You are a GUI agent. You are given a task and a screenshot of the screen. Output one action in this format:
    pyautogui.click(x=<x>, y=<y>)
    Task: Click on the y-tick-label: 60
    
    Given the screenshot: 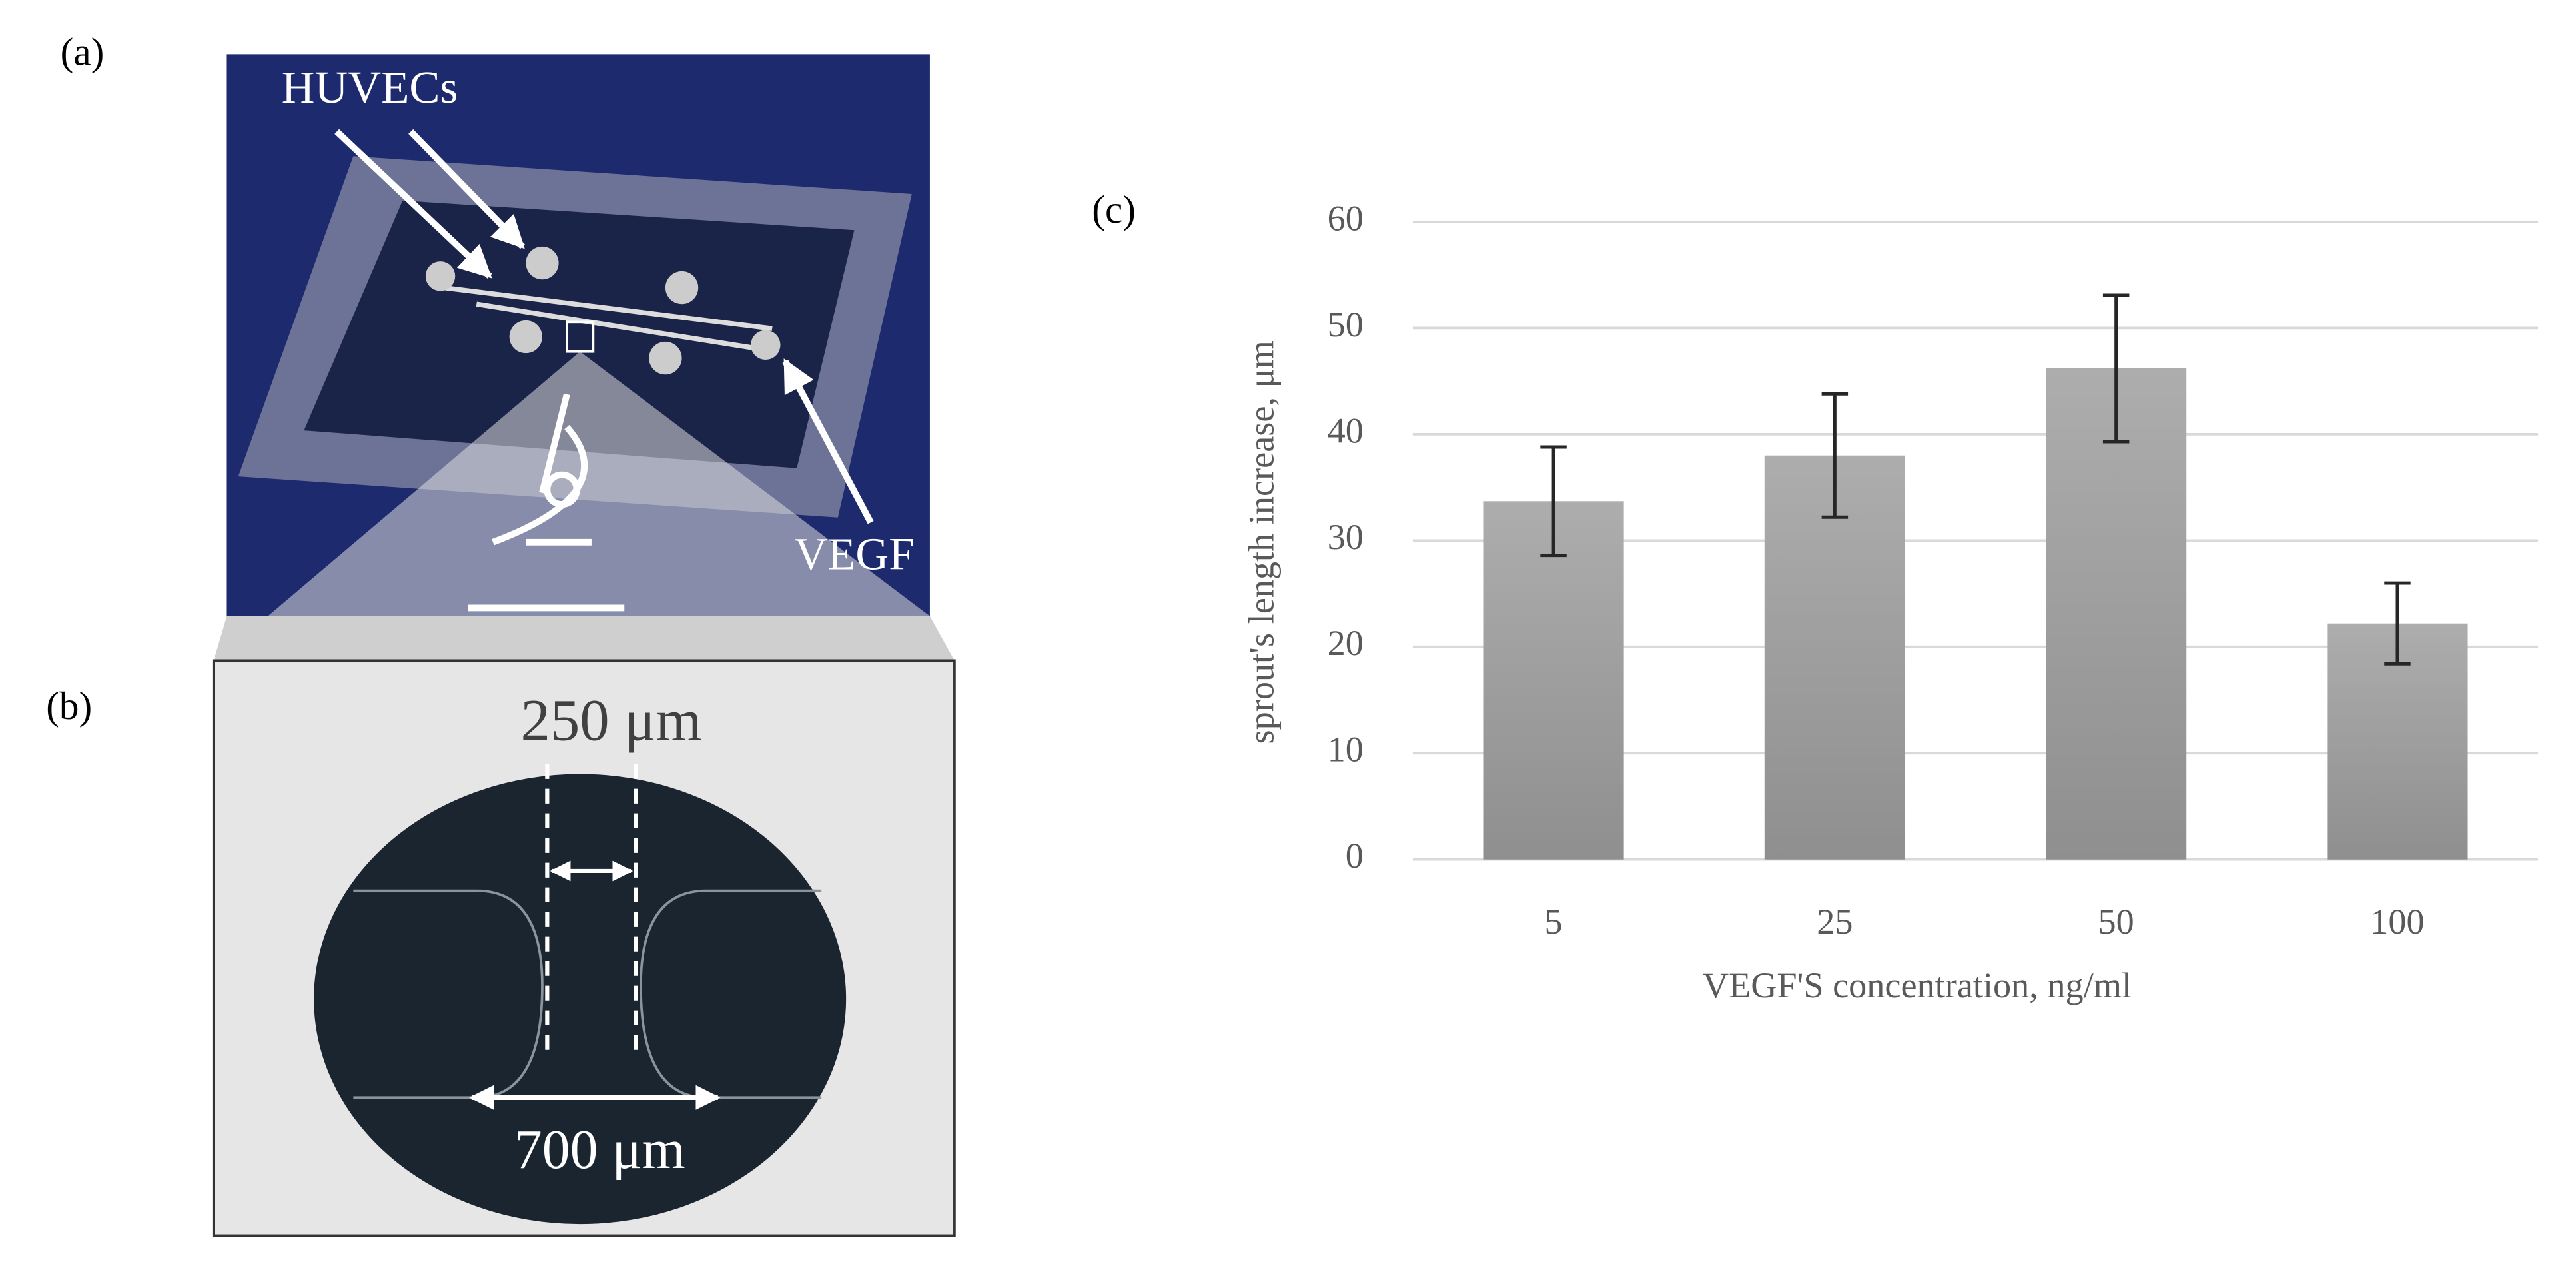 What is the action you would take?
    pyautogui.click(x=1346, y=218)
    